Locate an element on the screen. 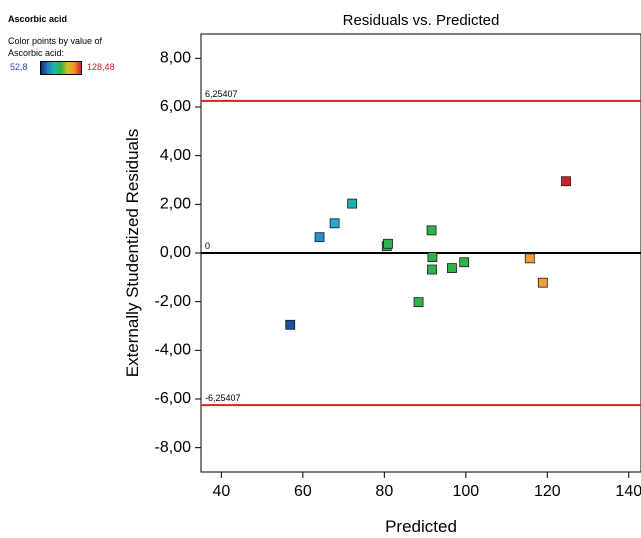  x-tick-label: 80 is located at coordinates (384, 491).